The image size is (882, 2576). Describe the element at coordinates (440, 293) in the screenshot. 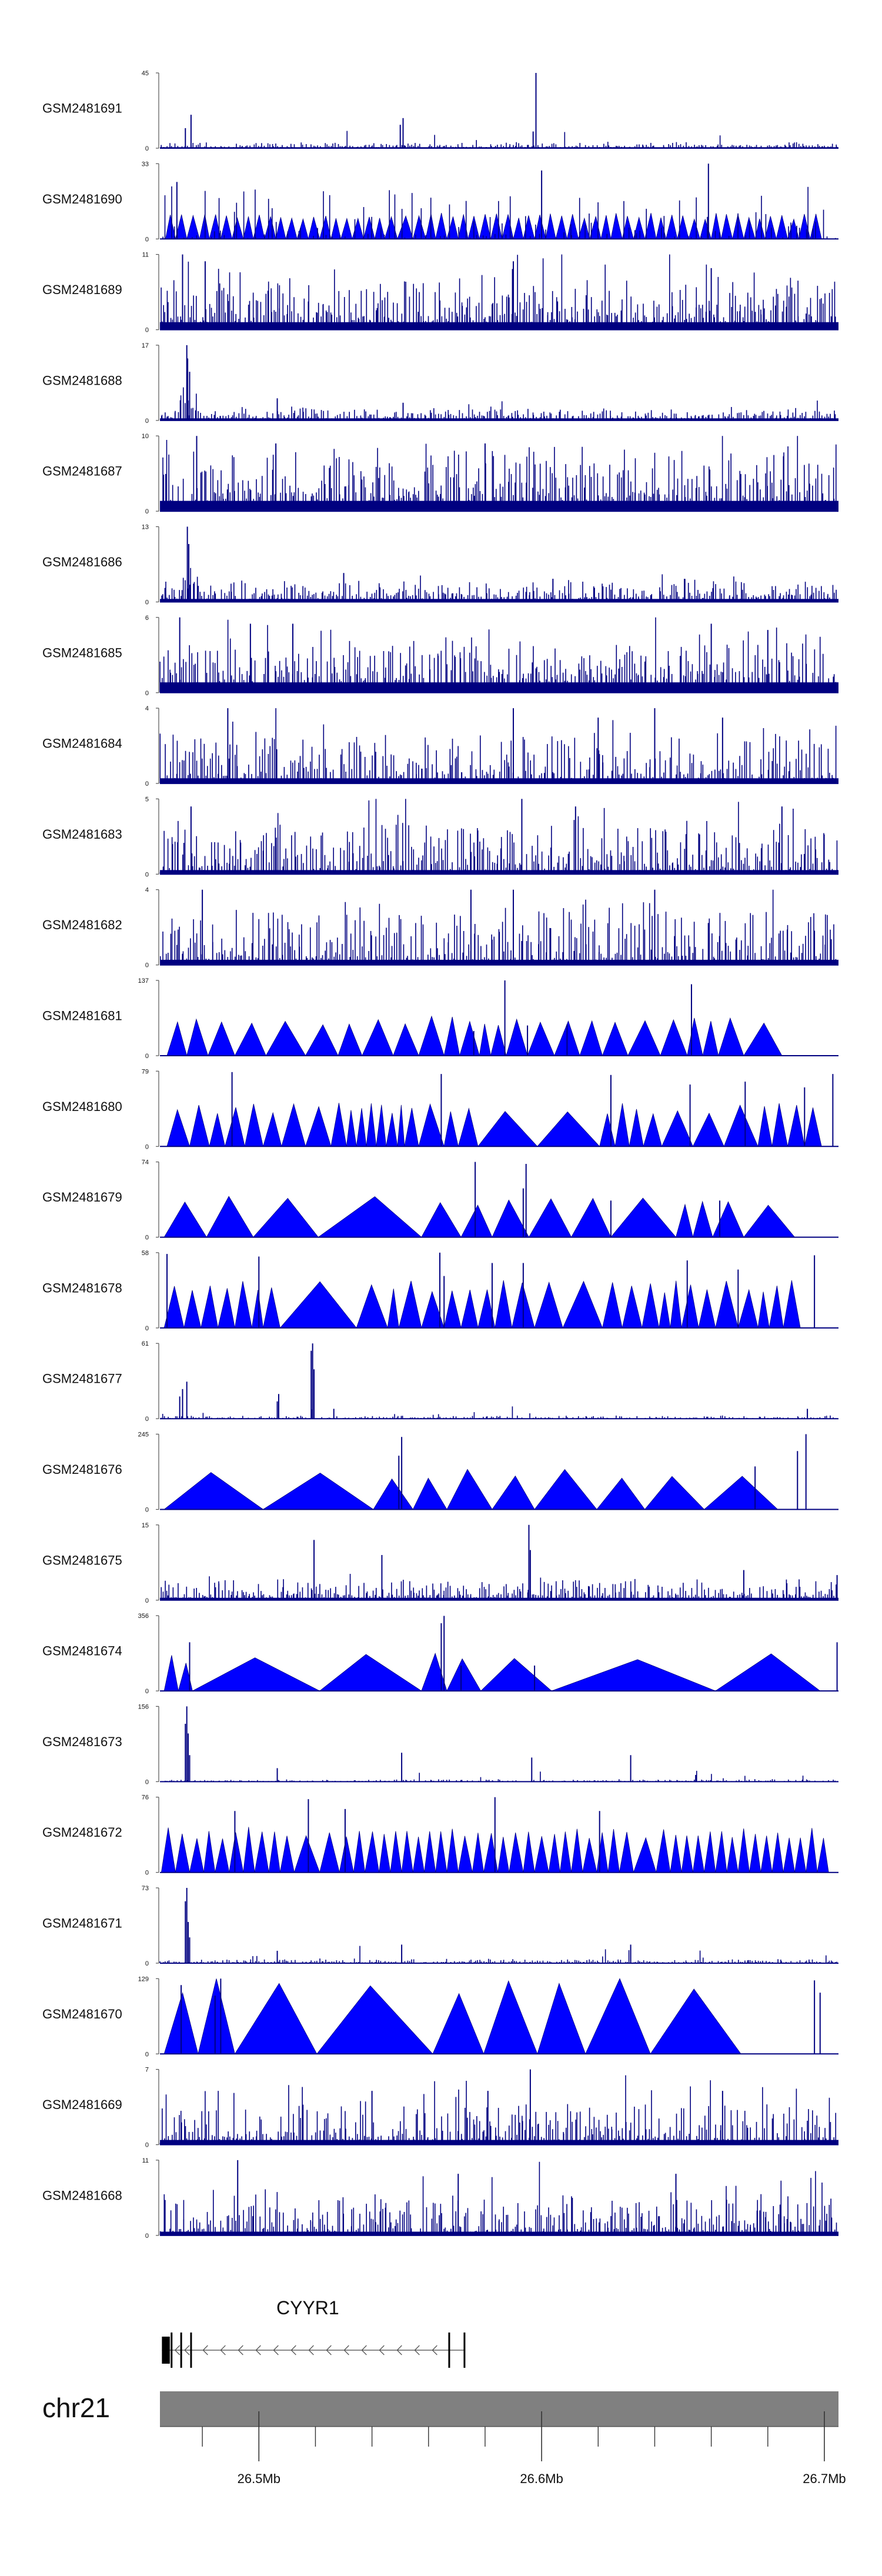

I see `track-GSM2481689: GSM2481689 11 0` at that location.